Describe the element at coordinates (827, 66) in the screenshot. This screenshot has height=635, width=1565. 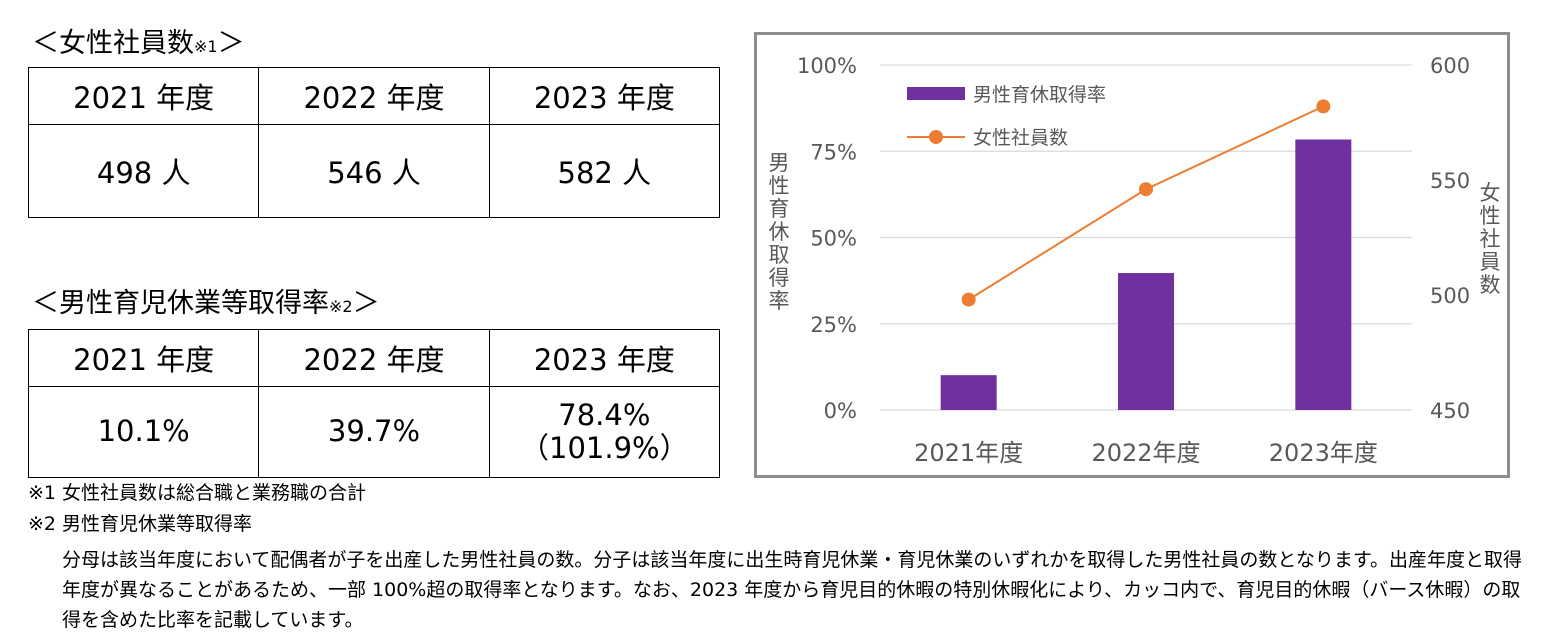
I see `left-axis-tick-label: 100%` at that location.